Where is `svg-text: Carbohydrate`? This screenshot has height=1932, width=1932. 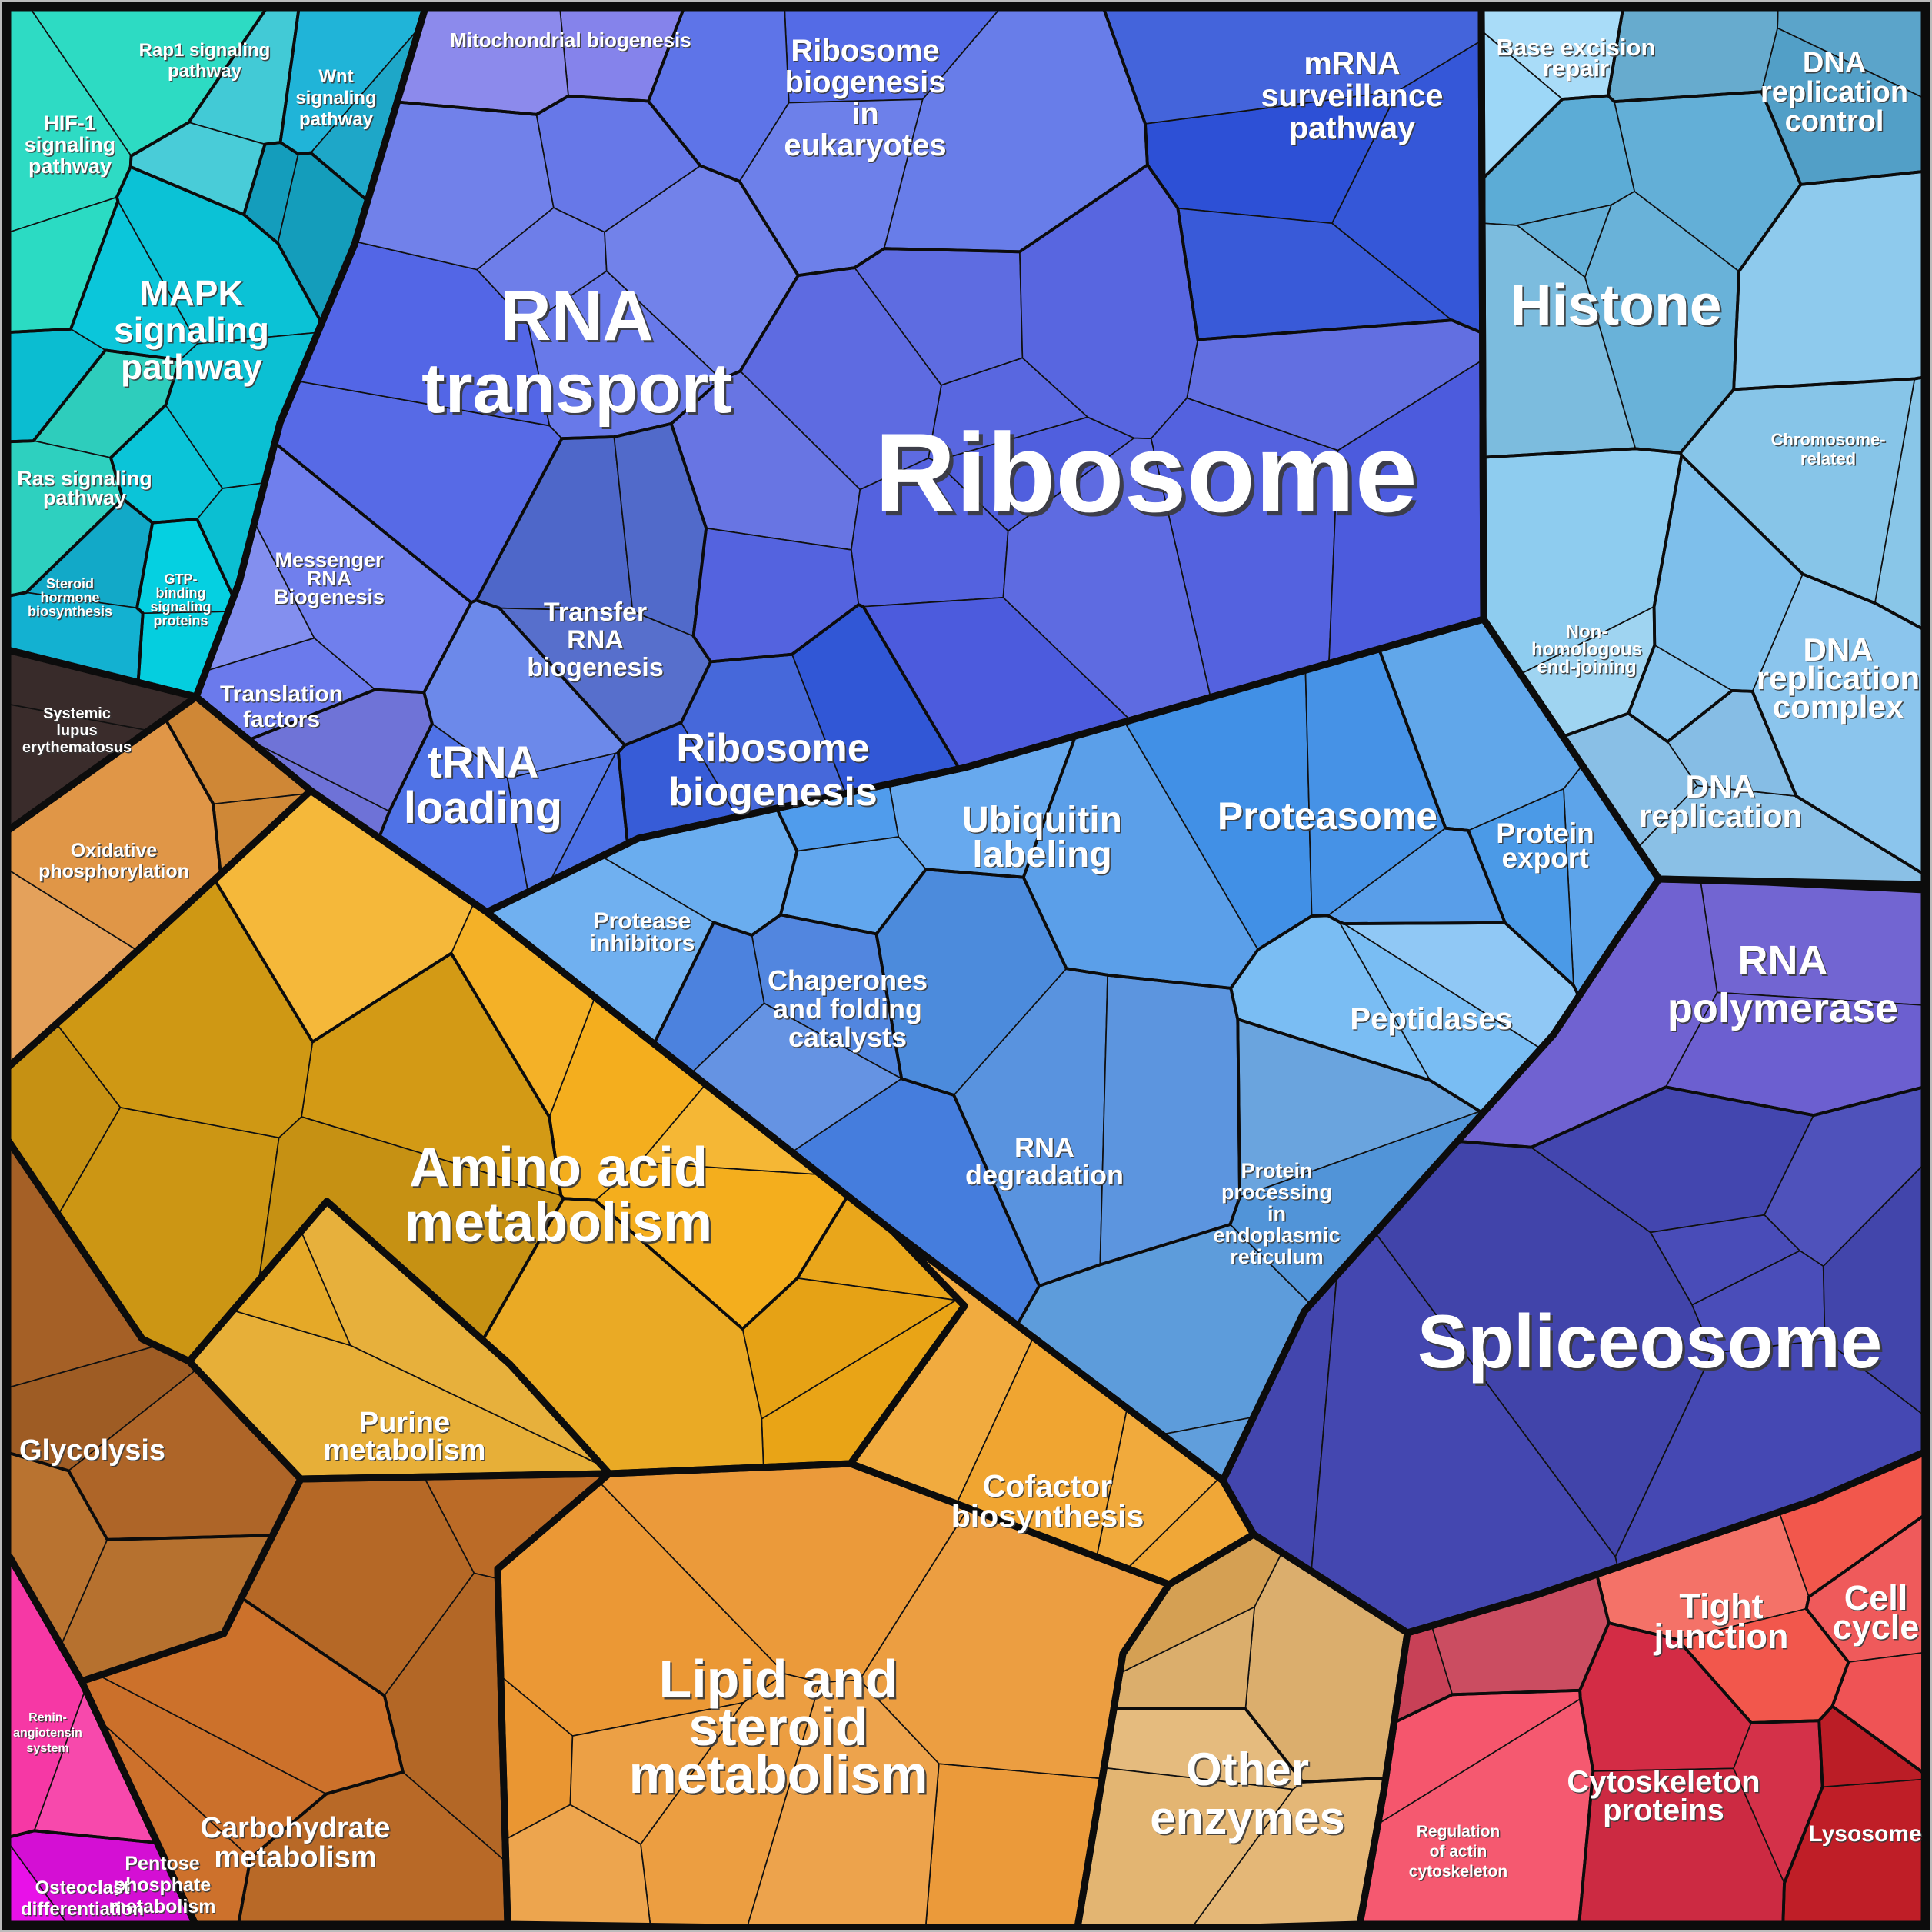
svg-text: Carbohydrate is located at coordinates (295, 1828).